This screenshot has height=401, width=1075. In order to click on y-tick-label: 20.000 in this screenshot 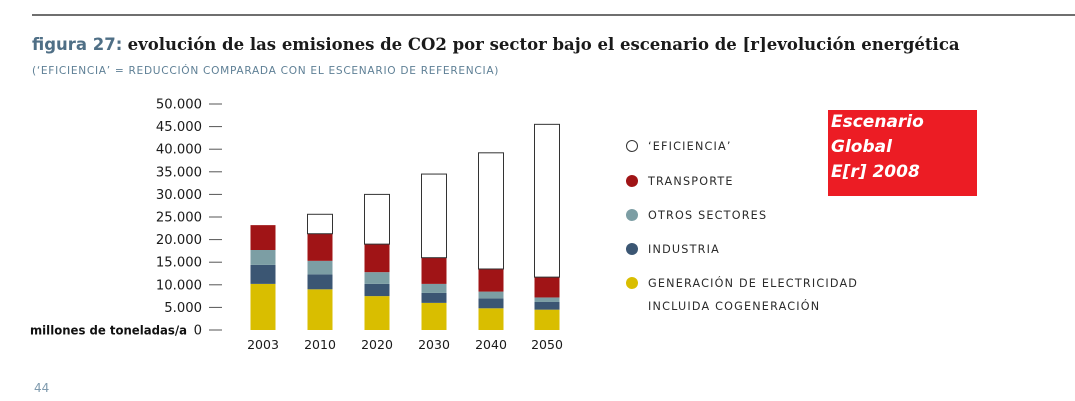, I will do `click(179, 240)`.